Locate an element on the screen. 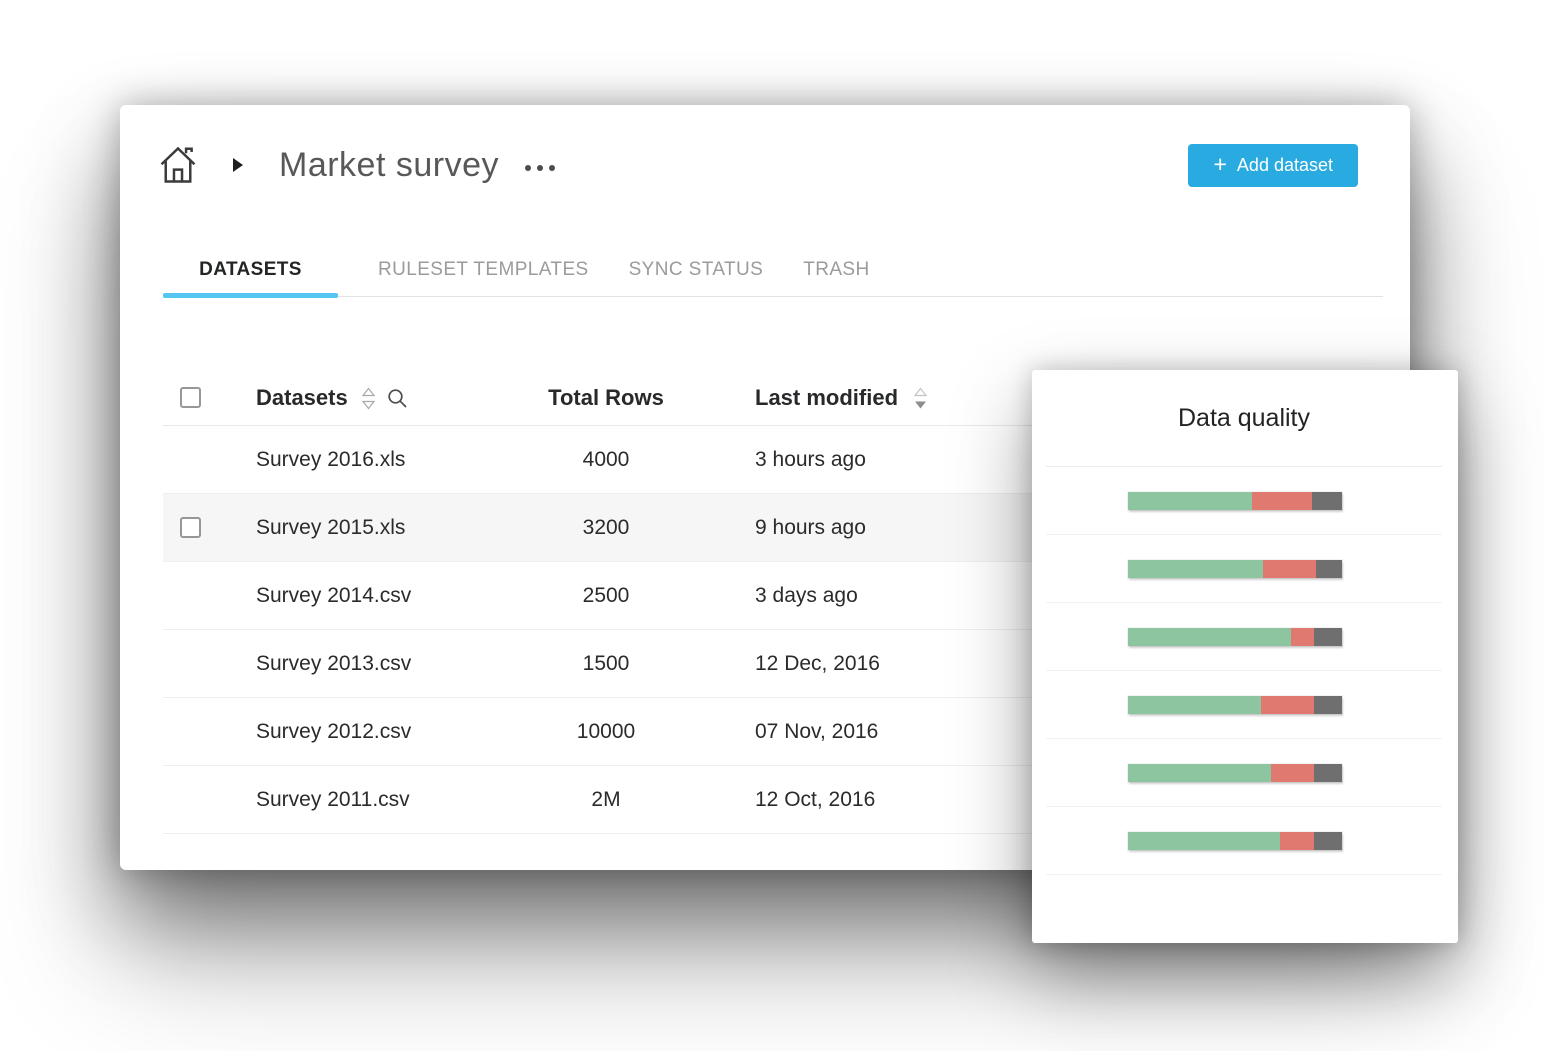  tab-ruleset-templates: RULESET TEMPLATES is located at coordinates (483, 269).